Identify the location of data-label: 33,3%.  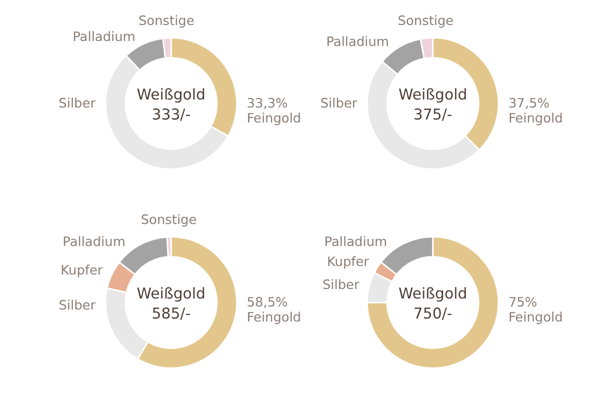
(267, 104).